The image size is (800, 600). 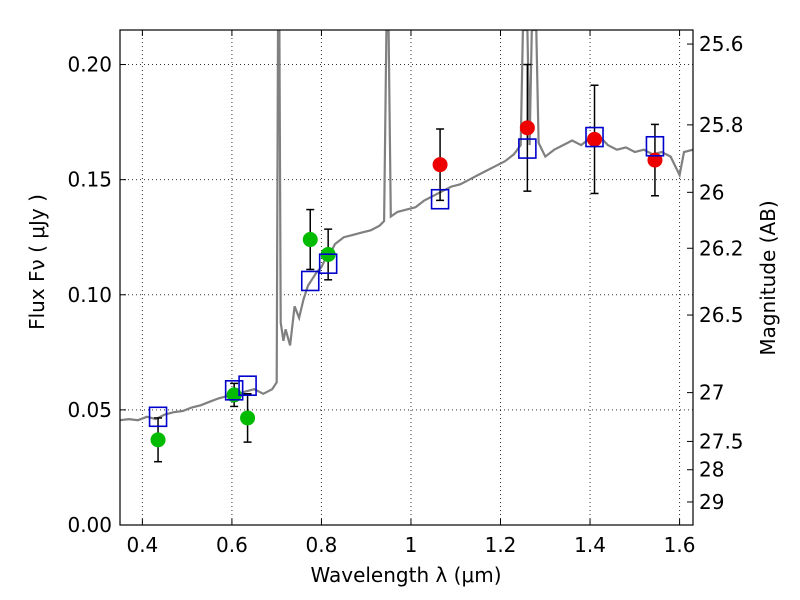 What do you see at coordinates (322, 545) in the screenshot?
I see `x-tick-label: 0.8` at bounding box center [322, 545].